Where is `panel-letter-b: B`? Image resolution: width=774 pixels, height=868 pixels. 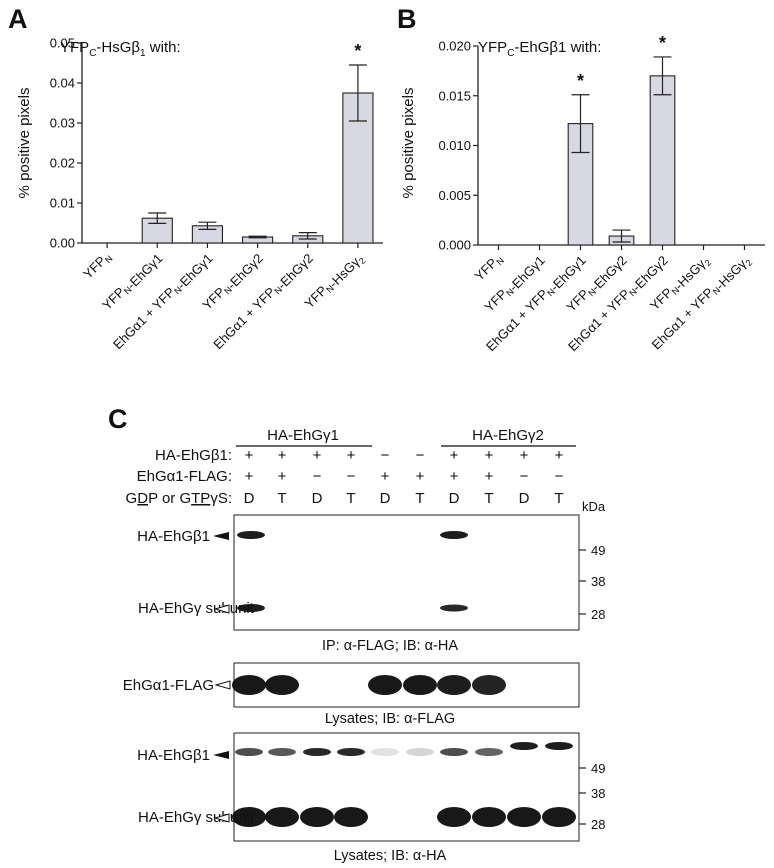
panel-letter-b: B is located at coordinates (407, 19).